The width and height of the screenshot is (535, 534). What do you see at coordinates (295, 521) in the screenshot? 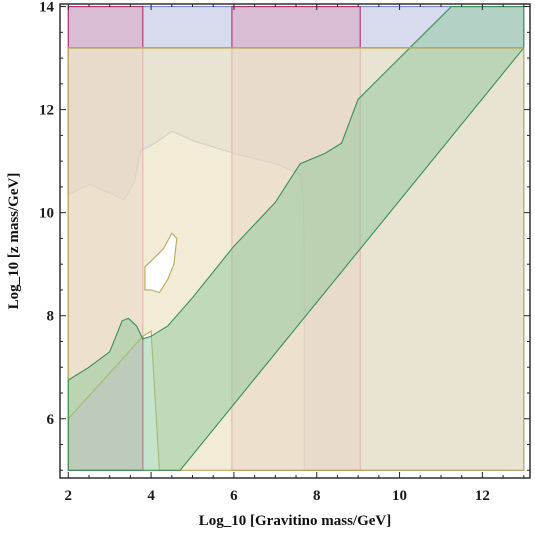
I see `x-axis-title: Log_10 [Gravitino mass/GeV]` at bounding box center [295, 521].